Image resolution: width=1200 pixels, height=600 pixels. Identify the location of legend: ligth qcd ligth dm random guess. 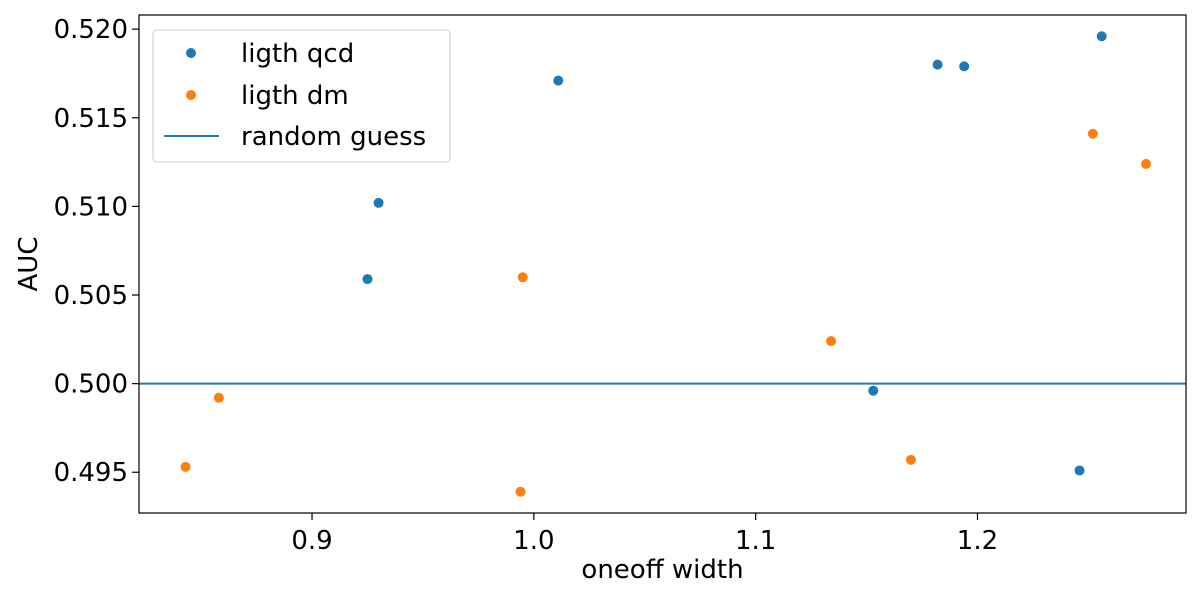
(301, 96).